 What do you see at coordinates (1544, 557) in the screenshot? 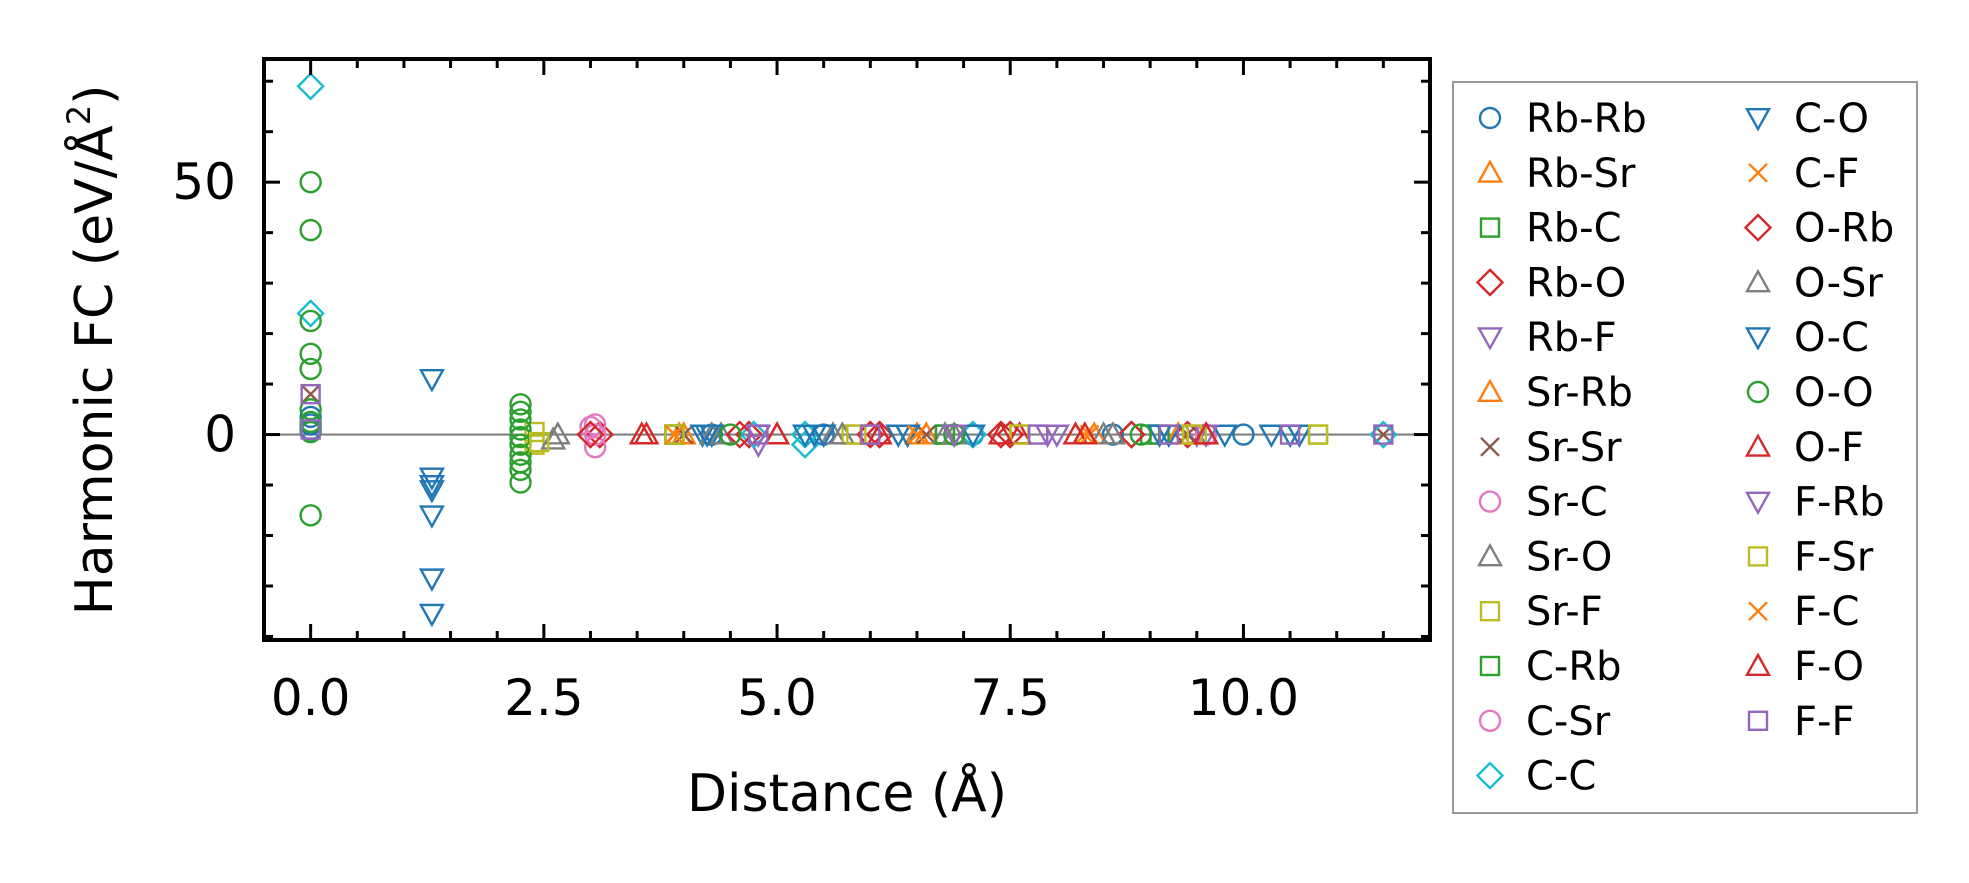
I see `legend-item-sr-o: Sr-O` at bounding box center [1544, 557].